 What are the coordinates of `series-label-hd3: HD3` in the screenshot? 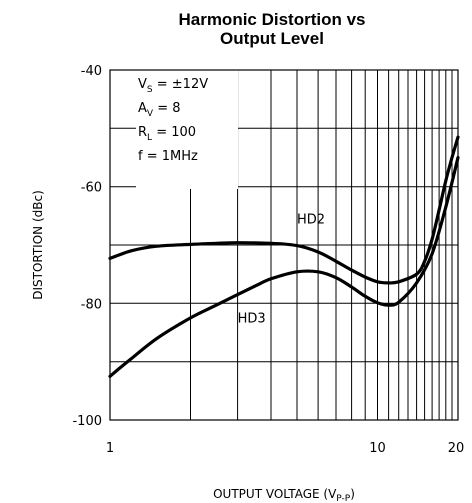 It's located at (252, 319).